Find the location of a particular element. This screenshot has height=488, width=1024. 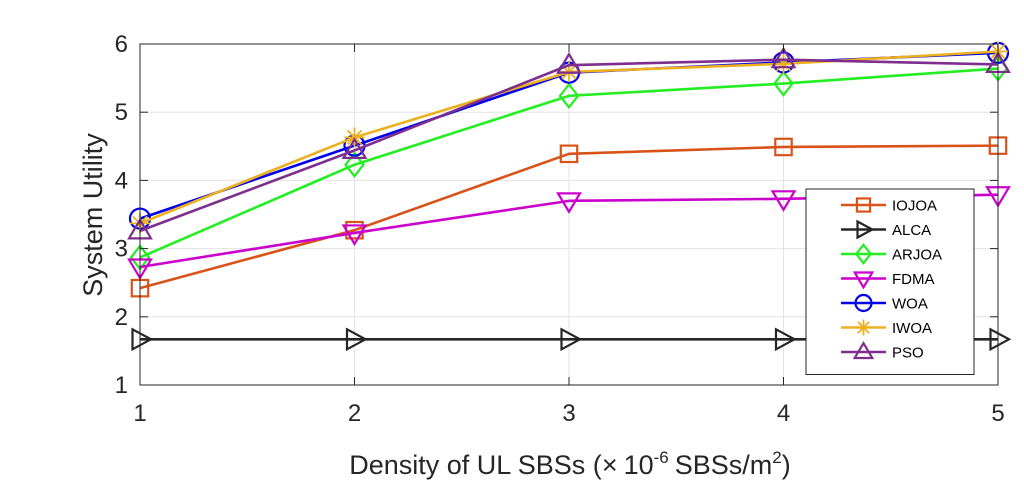

legend-marker-iojoa is located at coordinates (863, 205).